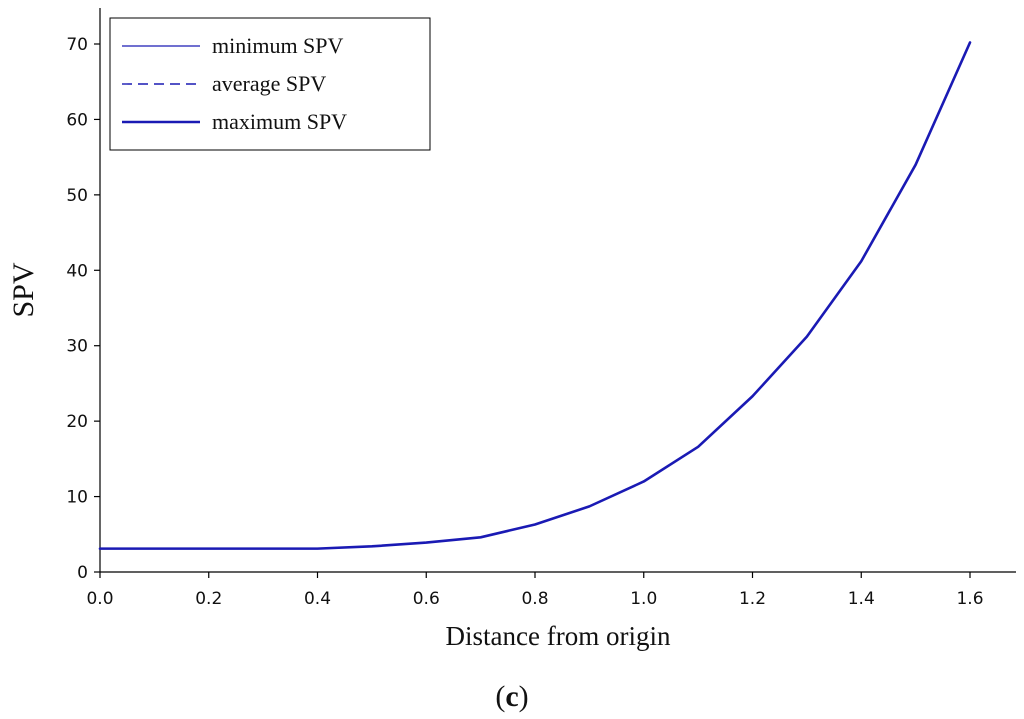 The width and height of the screenshot is (1024, 719). I want to click on x-tick-label: 0.6, so click(426, 599).